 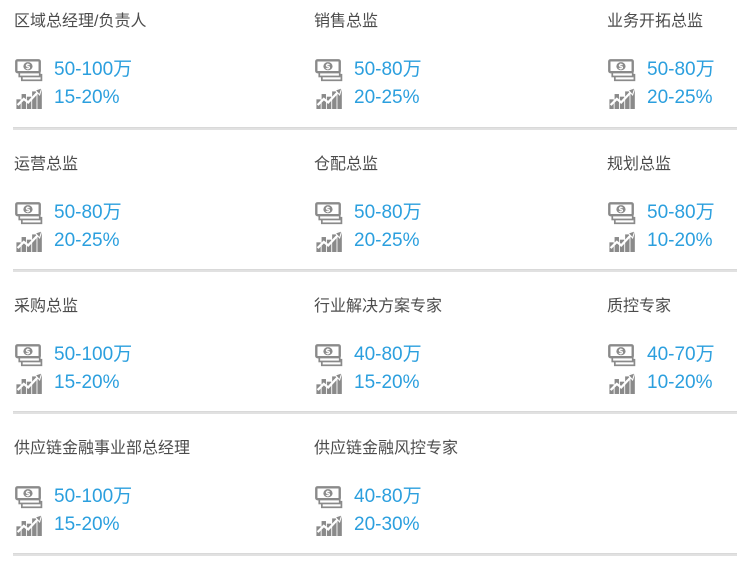 I want to click on position-card: 采购总监 50-100万 15-20%, so click(x=150, y=347).